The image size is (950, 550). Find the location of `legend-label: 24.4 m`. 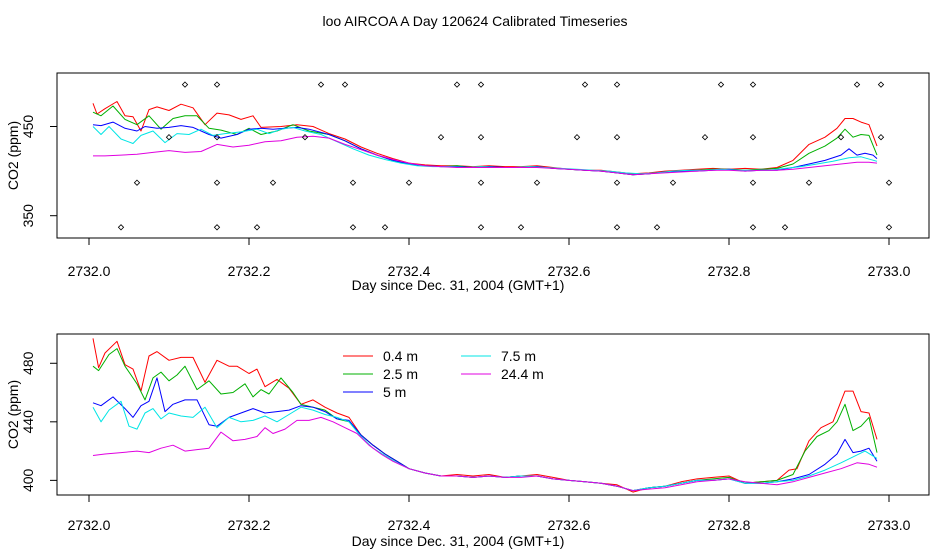

legend-label: 24.4 m is located at coordinates (522, 374).